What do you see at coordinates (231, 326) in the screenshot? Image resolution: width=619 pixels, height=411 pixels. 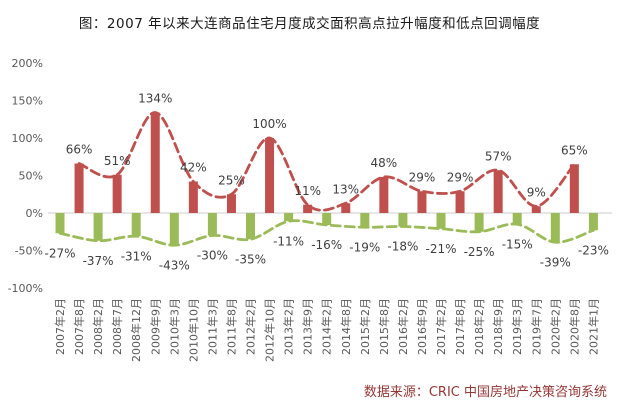 I see `x-axis-tick-label: 2011年8月` at bounding box center [231, 326].